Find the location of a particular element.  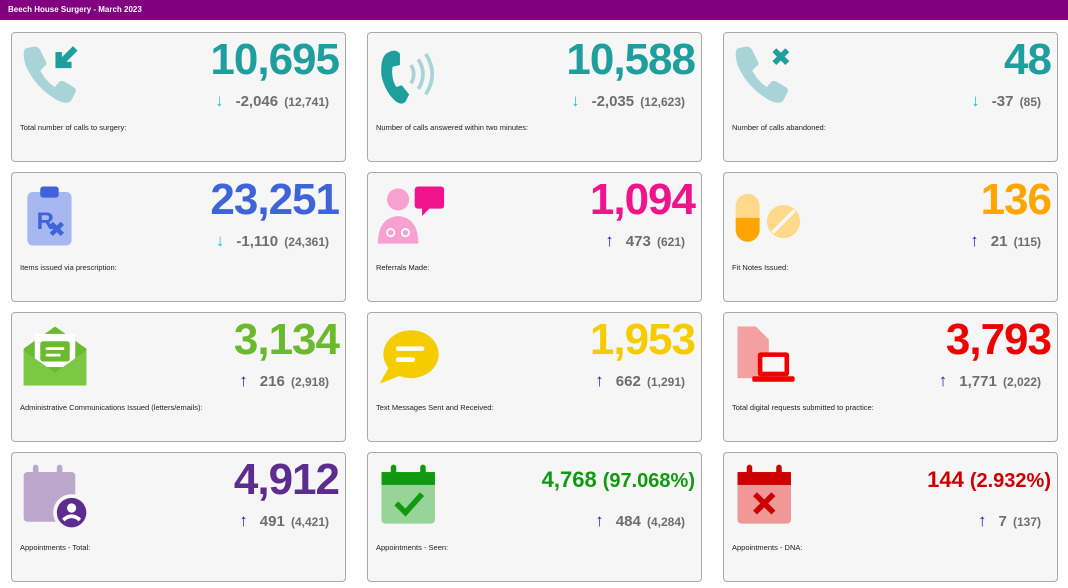

kpi-label: Number of calls abandoned: is located at coordinates (779, 127).